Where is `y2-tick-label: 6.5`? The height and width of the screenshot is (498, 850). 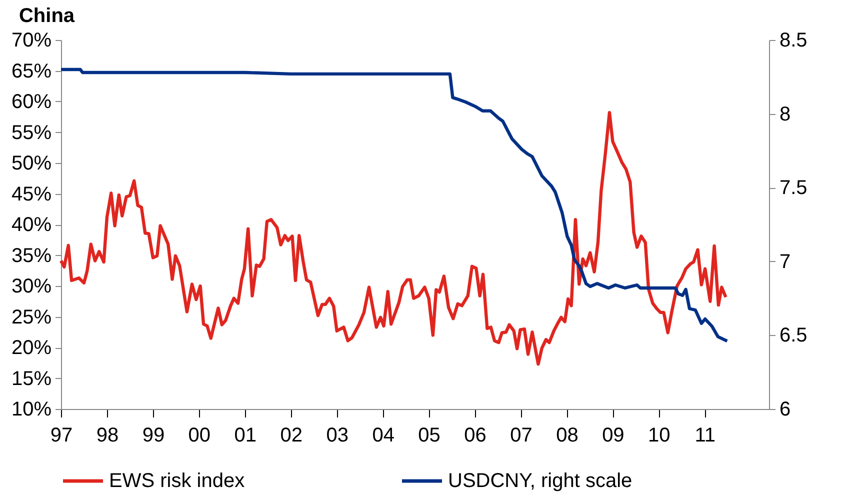 y2-tick-label: 6.5 is located at coordinates (794, 335).